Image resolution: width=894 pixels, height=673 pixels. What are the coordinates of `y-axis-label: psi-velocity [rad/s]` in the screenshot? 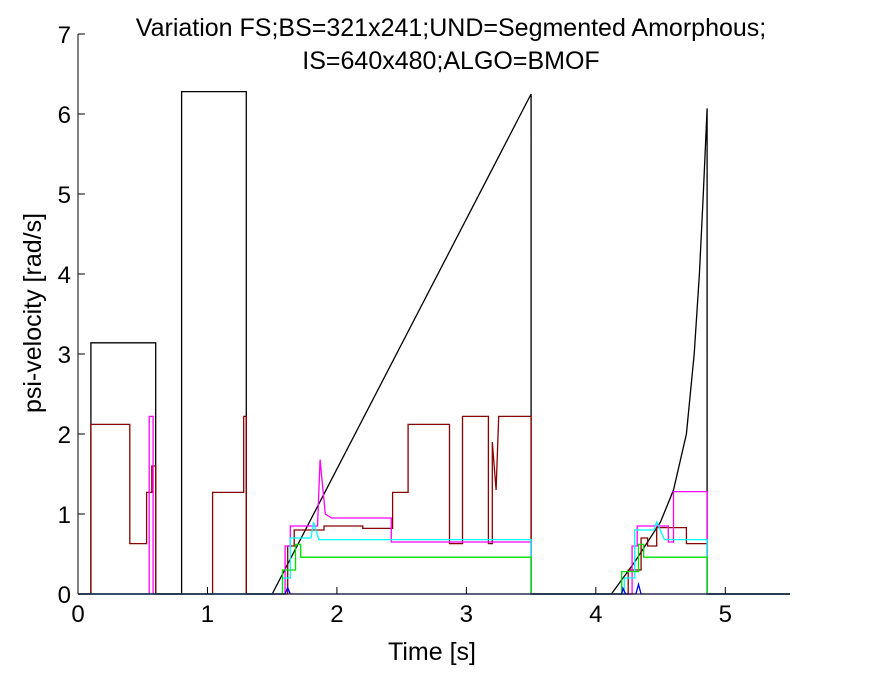 It's located at (33, 313).